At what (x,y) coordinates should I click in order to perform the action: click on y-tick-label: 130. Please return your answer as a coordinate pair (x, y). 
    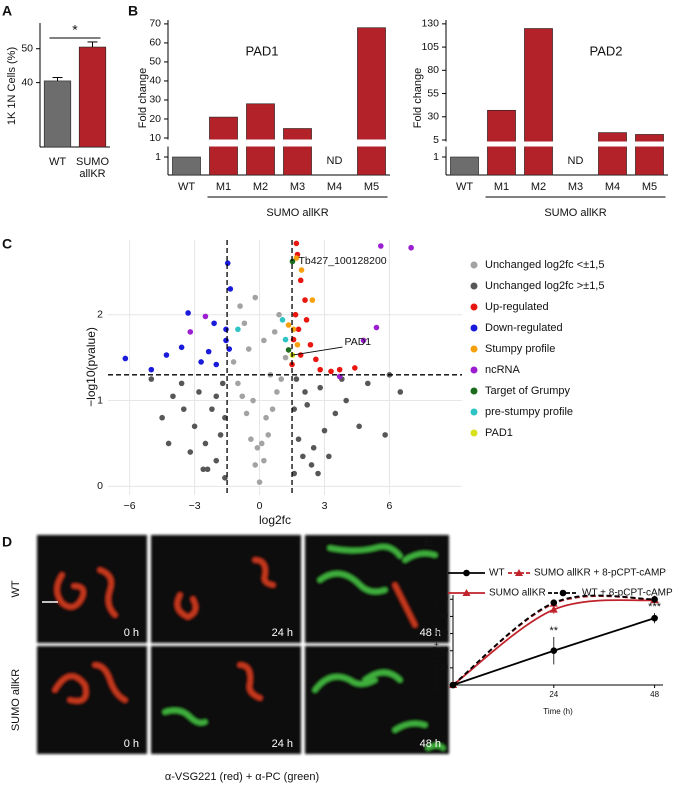
    Looking at the image, I should click on (430, 24).